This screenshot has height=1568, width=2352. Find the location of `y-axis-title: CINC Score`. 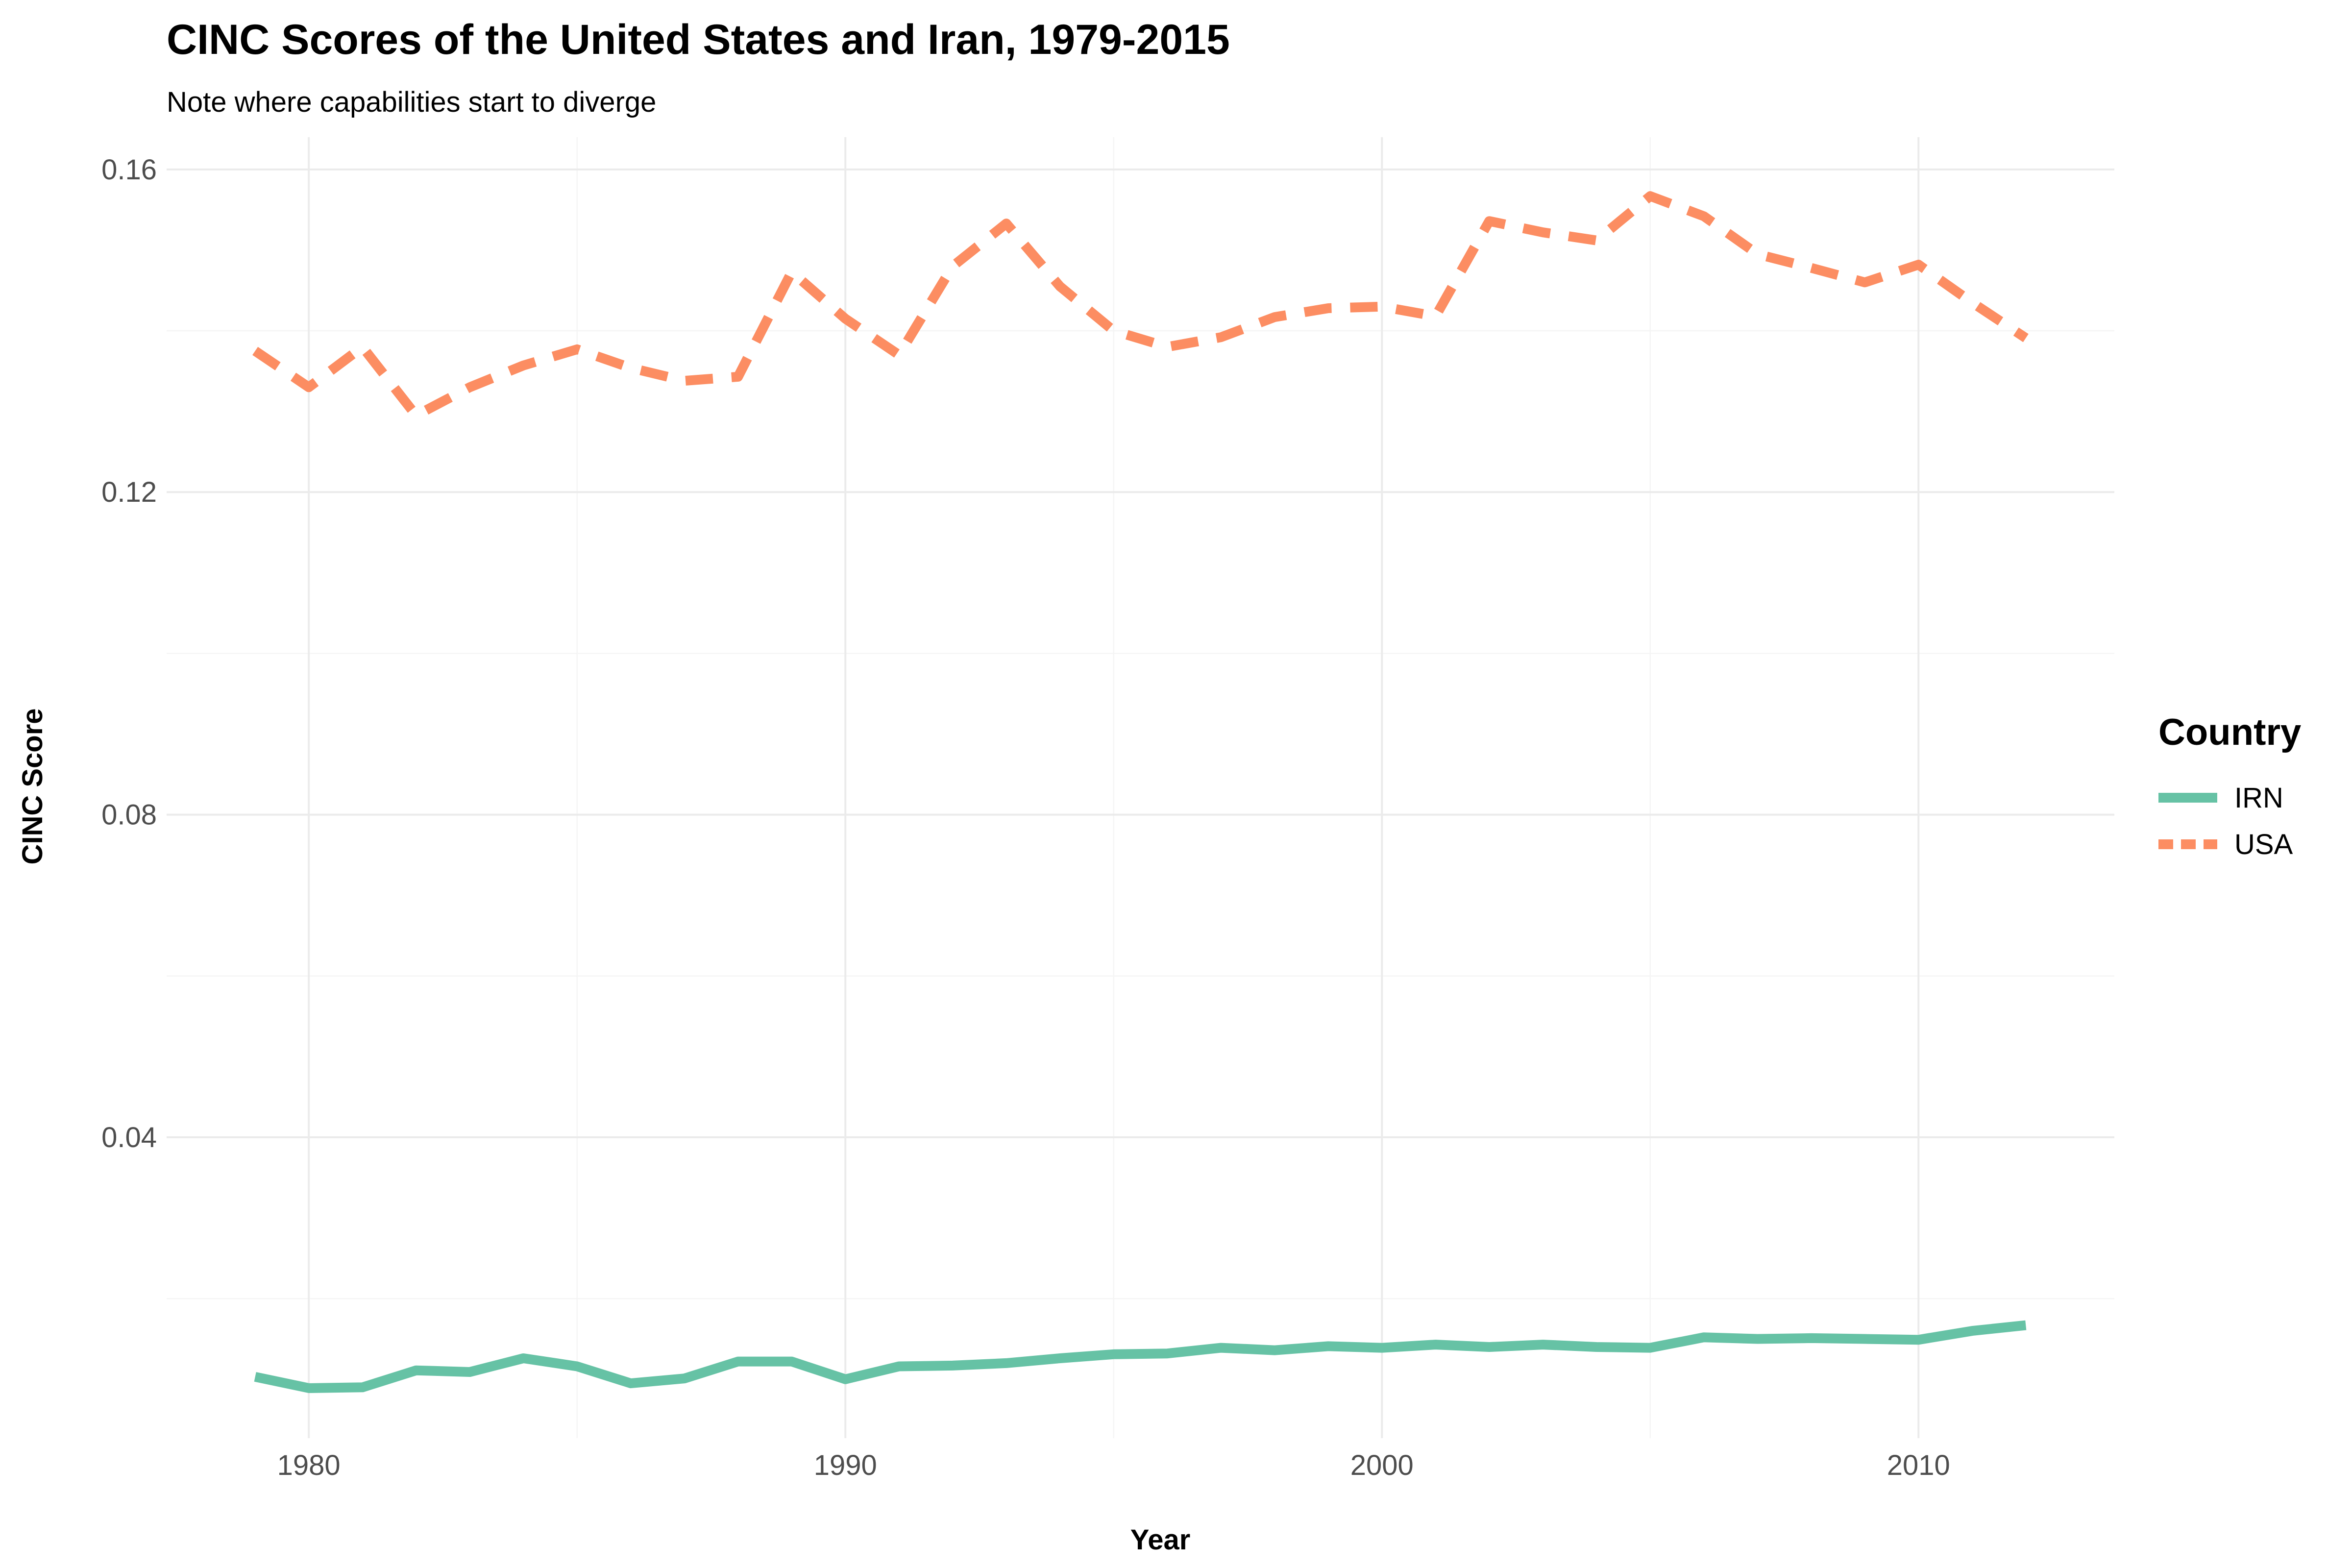

y-axis-title: CINC Score is located at coordinates (33, 786).